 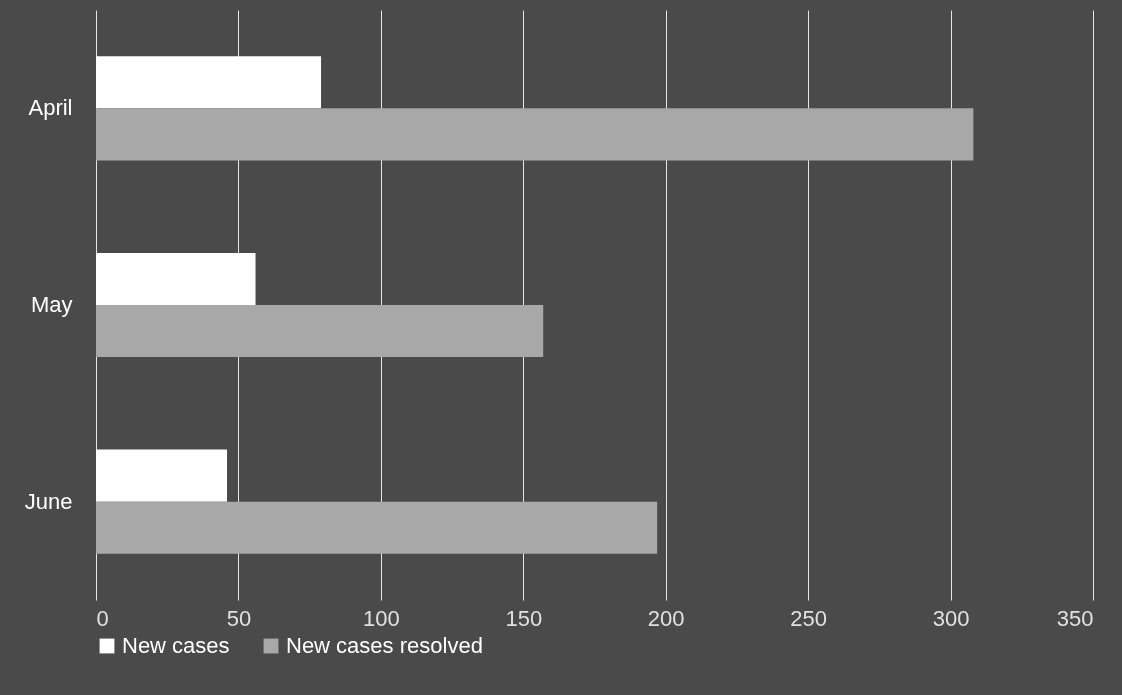 What do you see at coordinates (50, 108) in the screenshot?
I see `y-tick-label: April` at bounding box center [50, 108].